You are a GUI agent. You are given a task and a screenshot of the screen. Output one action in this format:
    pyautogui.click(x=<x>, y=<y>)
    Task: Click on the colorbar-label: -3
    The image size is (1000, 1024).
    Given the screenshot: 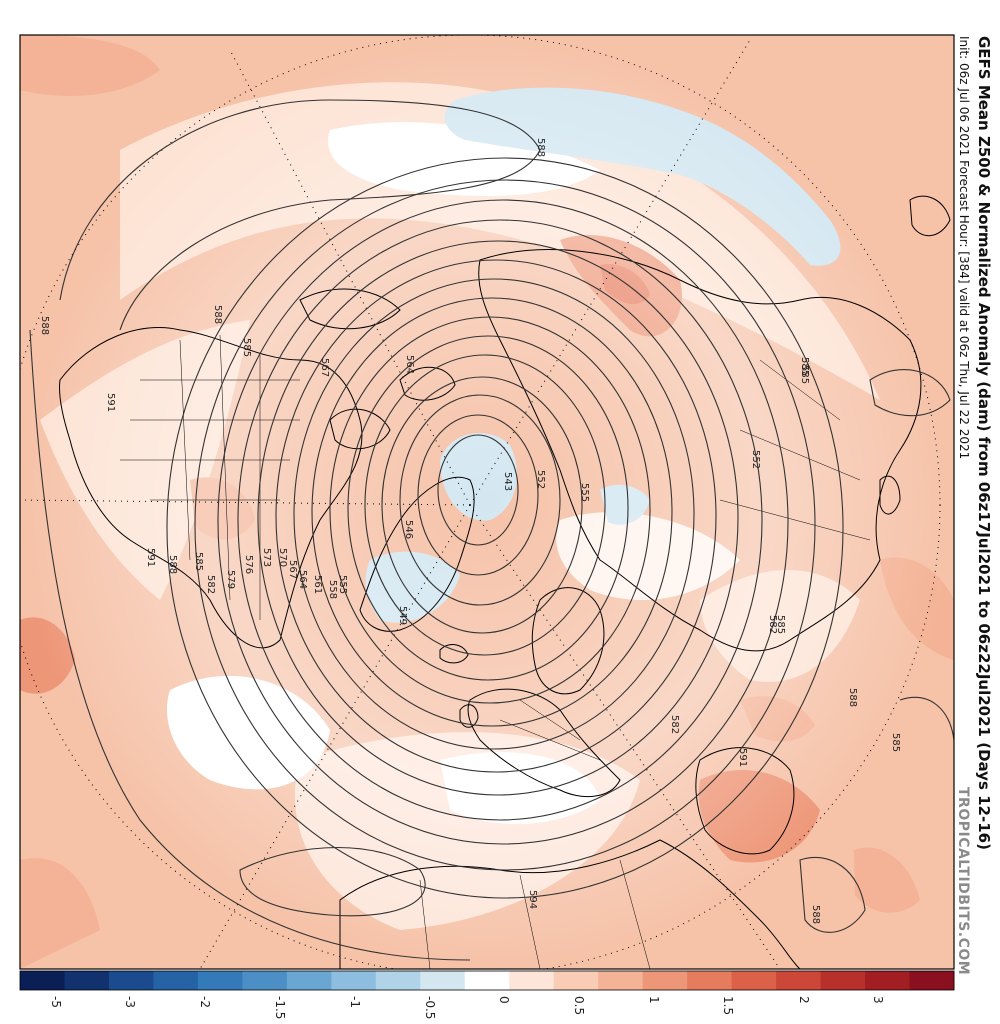 What is the action you would take?
    pyautogui.click(x=130, y=1002)
    